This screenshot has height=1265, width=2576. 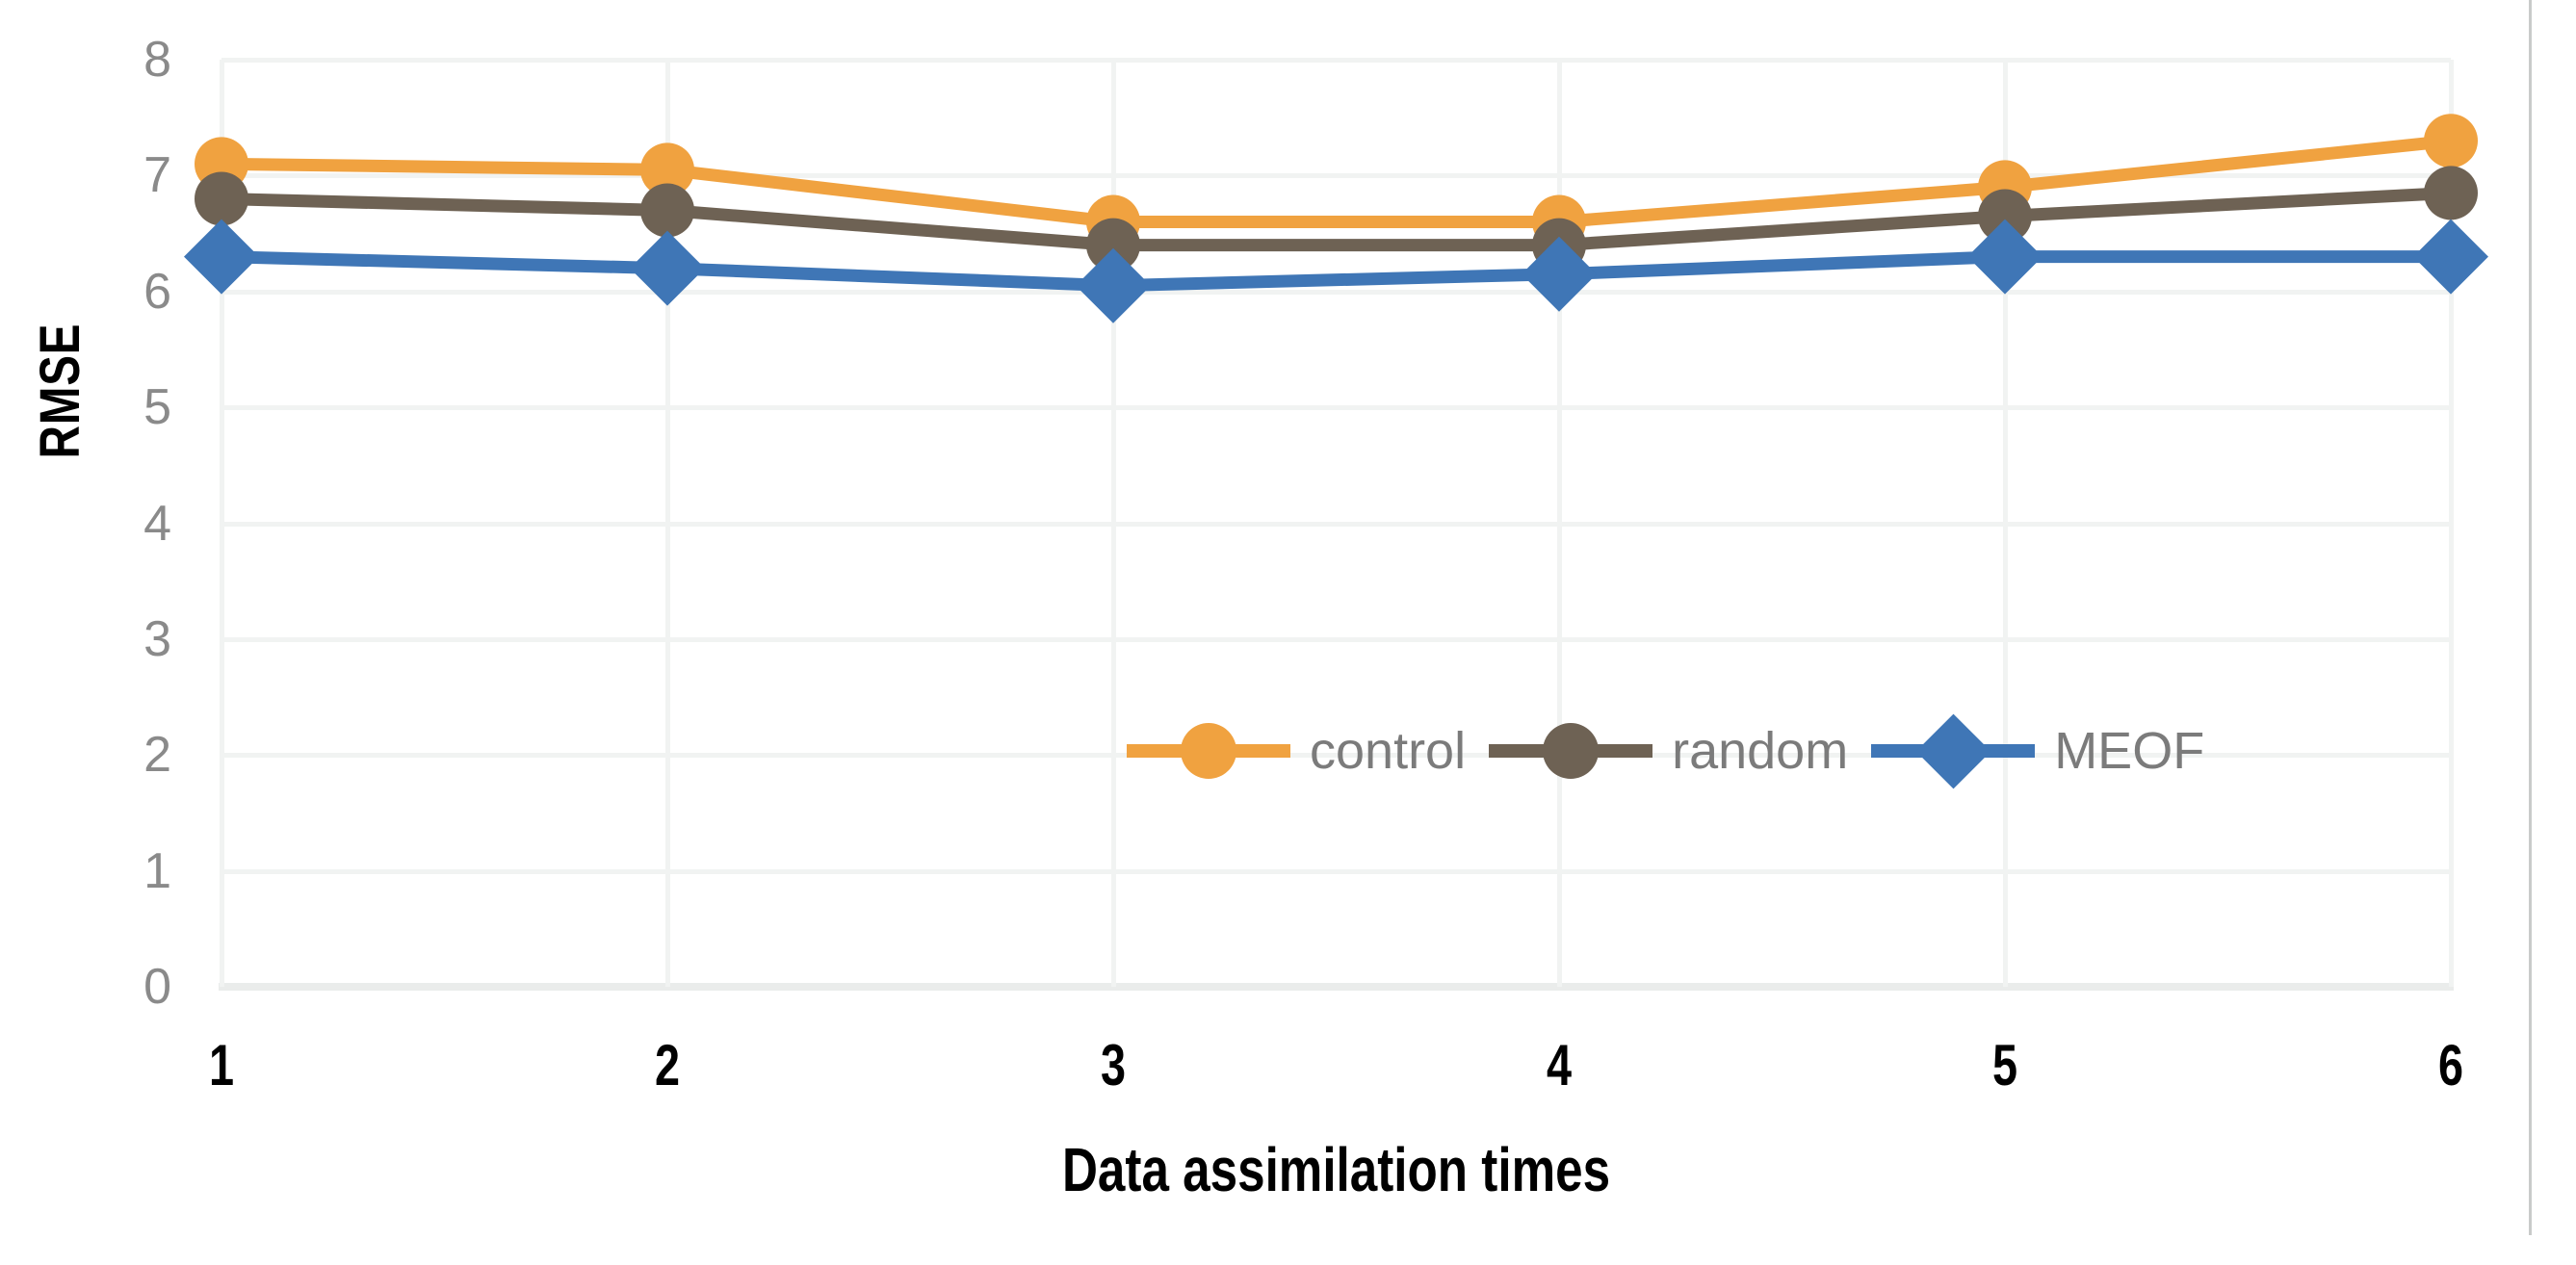 I want to click on y-tick-label-5: 5, so click(x=157, y=407).